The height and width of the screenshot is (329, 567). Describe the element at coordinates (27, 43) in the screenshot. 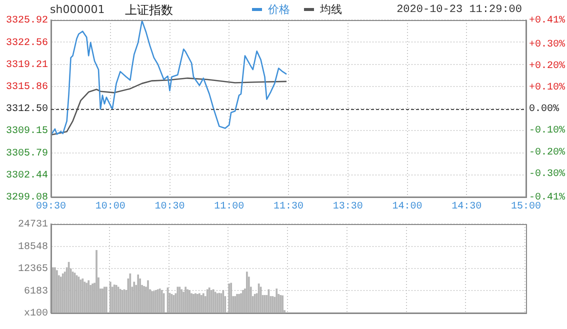

I see `y-tick-label: 3322.56` at that location.